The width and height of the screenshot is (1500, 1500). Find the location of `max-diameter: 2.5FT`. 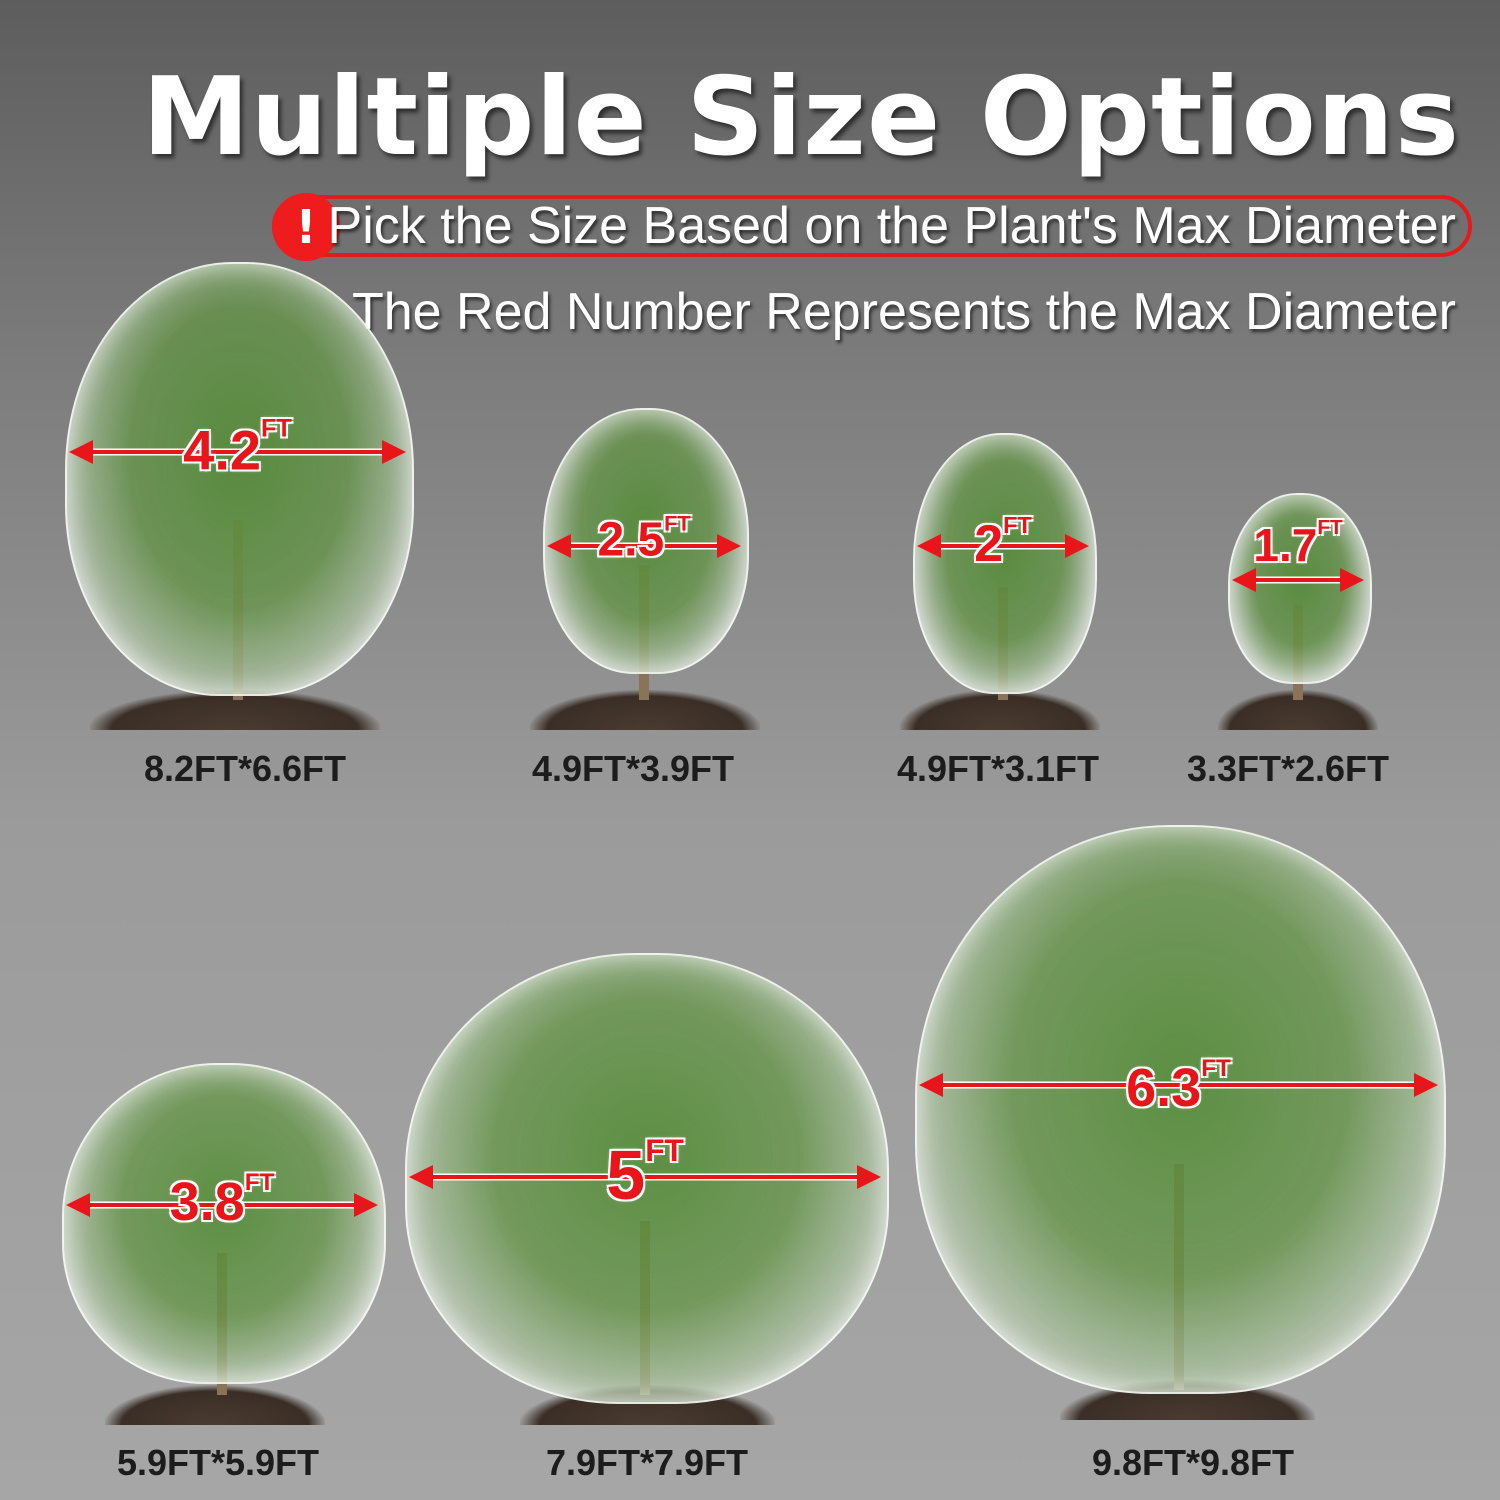

max-diameter: 2.5FT is located at coordinates (644, 539).